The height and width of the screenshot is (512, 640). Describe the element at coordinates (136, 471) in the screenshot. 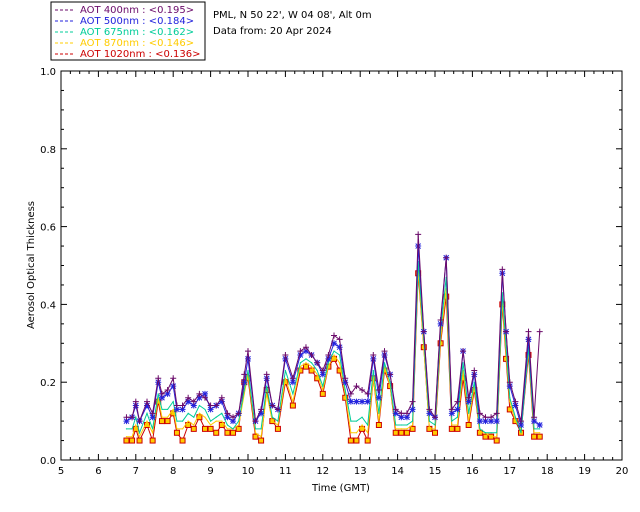

I see `x-tick-label: 7` at that location.